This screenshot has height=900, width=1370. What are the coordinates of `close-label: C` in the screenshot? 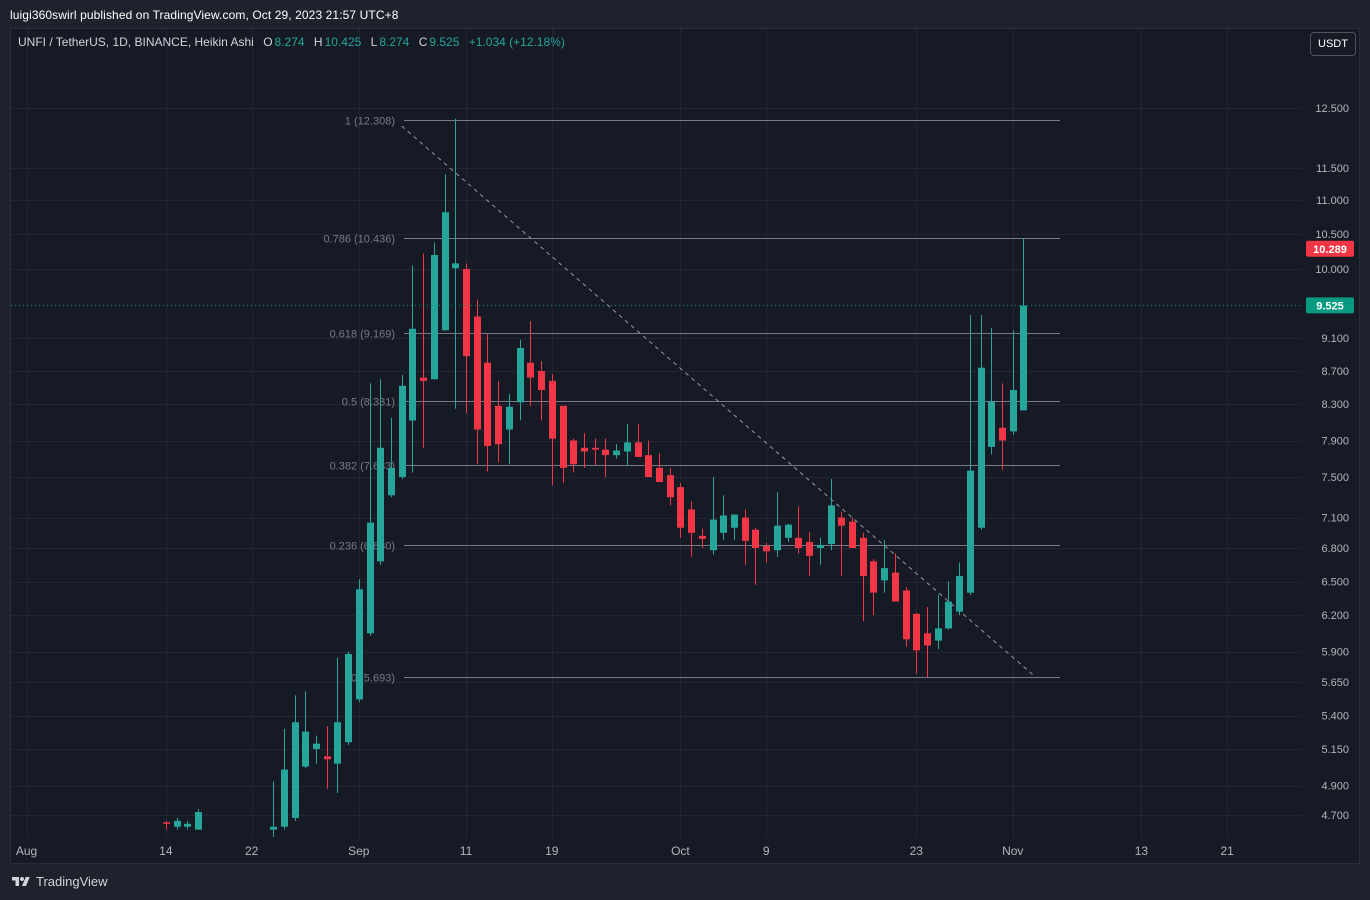 It's located at (423, 42).